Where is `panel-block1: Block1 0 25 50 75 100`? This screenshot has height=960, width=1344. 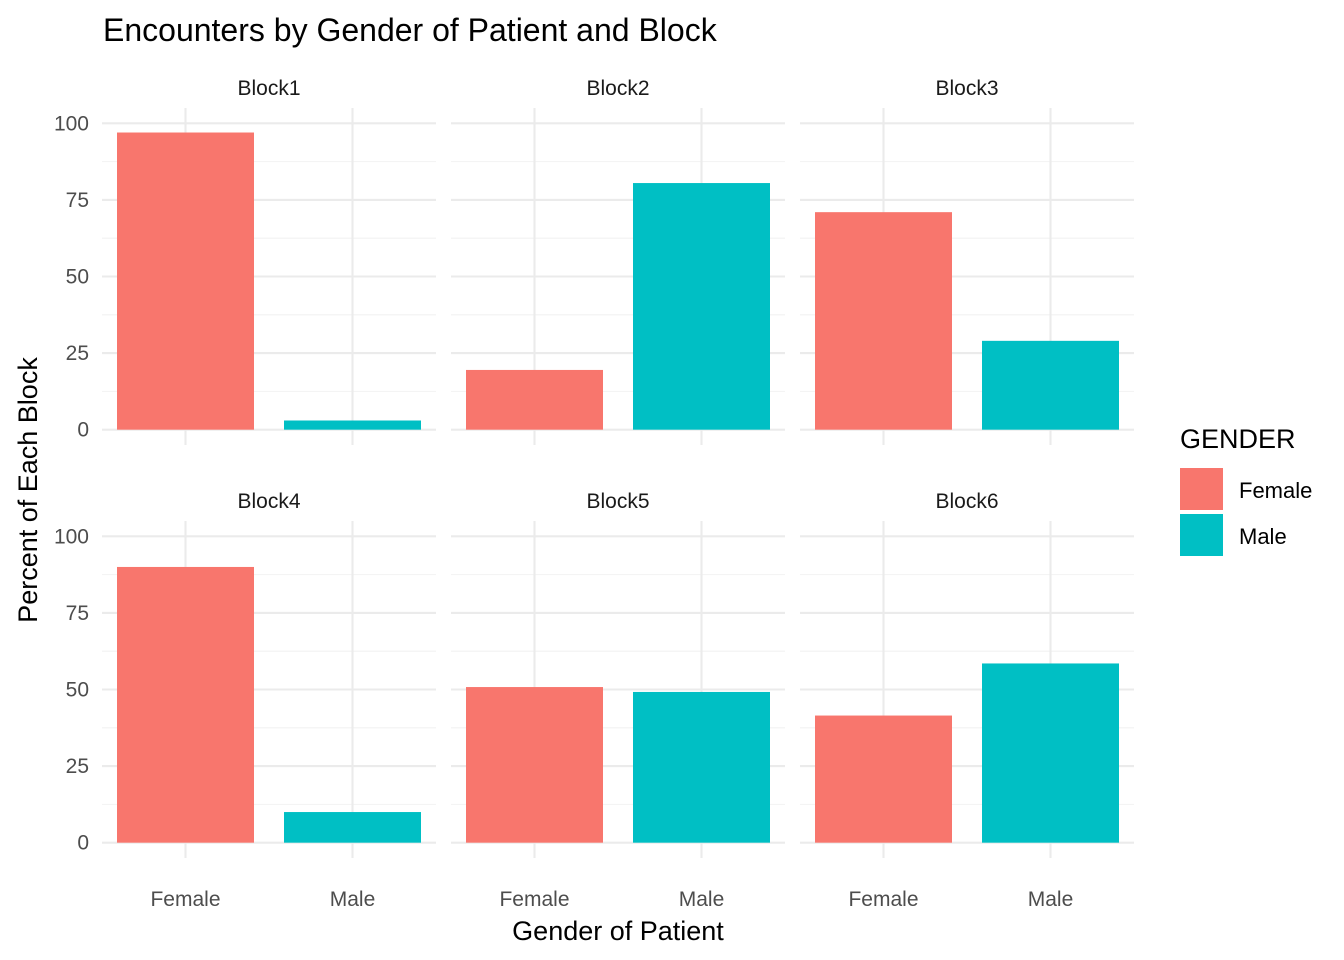 panel-block1: Block1 0 25 50 75 100 is located at coordinates (245, 261).